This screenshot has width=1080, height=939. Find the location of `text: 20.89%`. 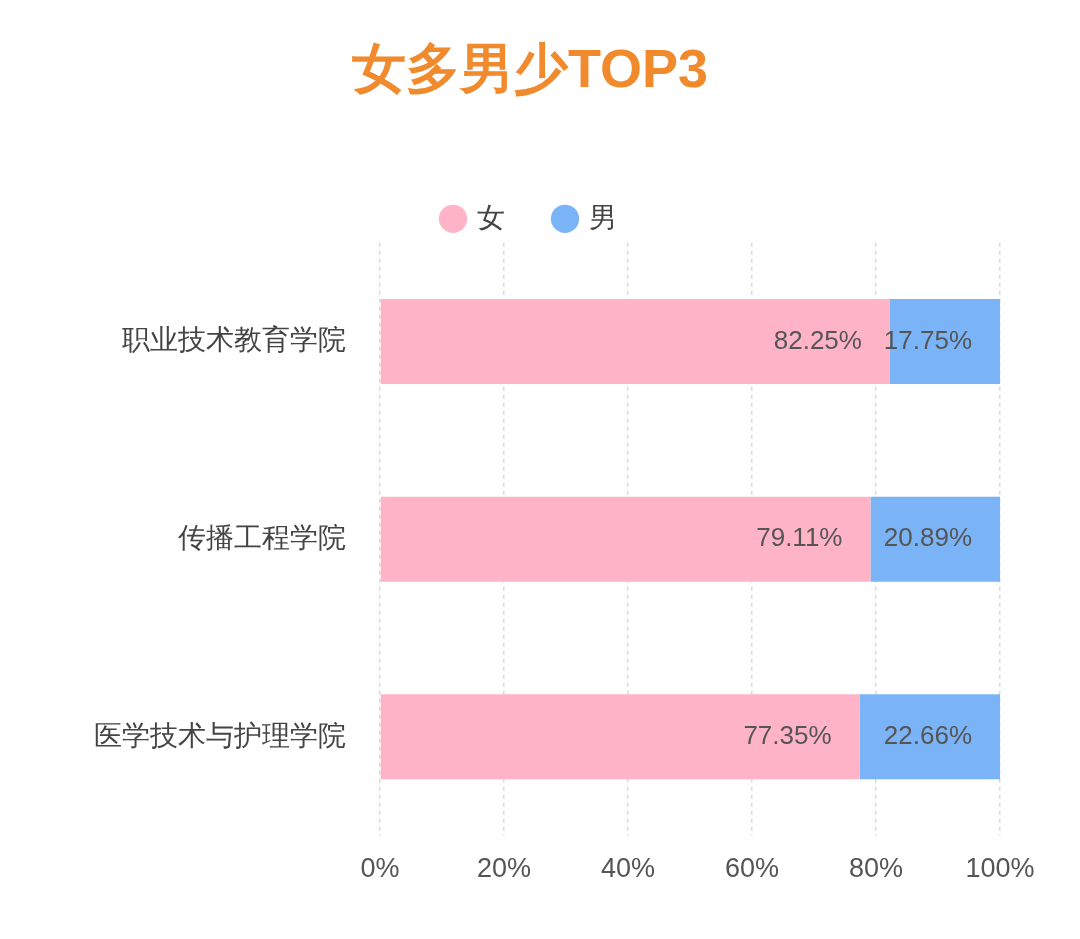

text: 20.89% is located at coordinates (927, 537).